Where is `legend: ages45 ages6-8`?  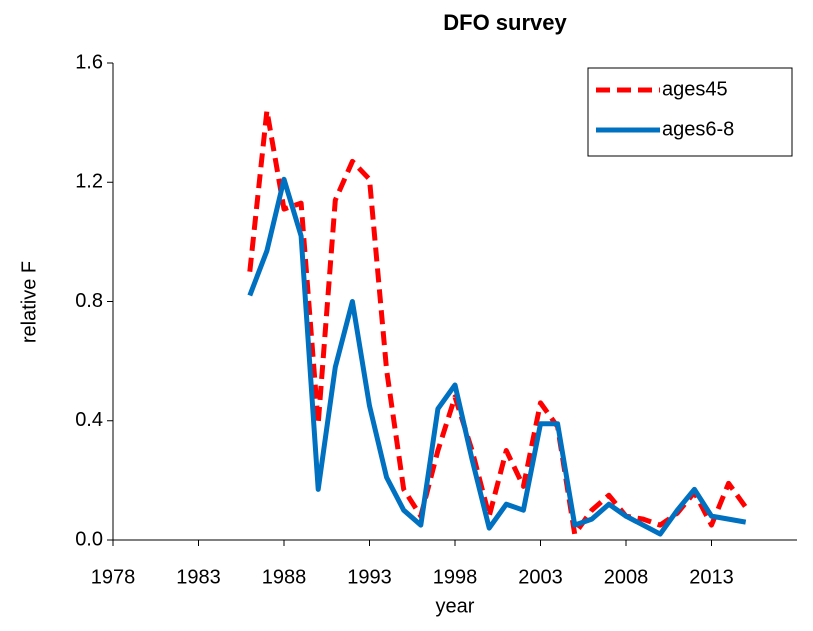 legend: ages45 ages6-8 is located at coordinates (690, 112).